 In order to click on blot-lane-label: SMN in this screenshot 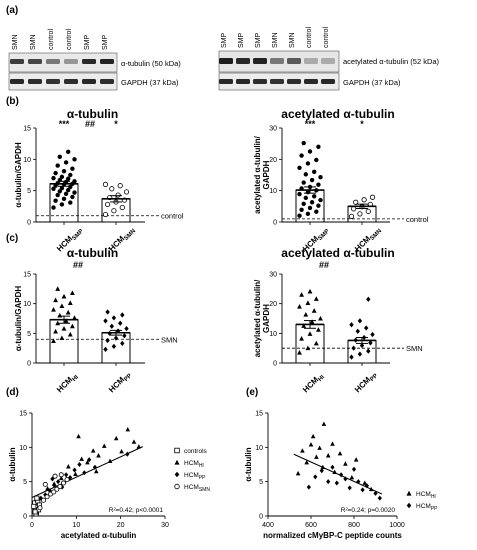, I will do `click(275, 40)`.